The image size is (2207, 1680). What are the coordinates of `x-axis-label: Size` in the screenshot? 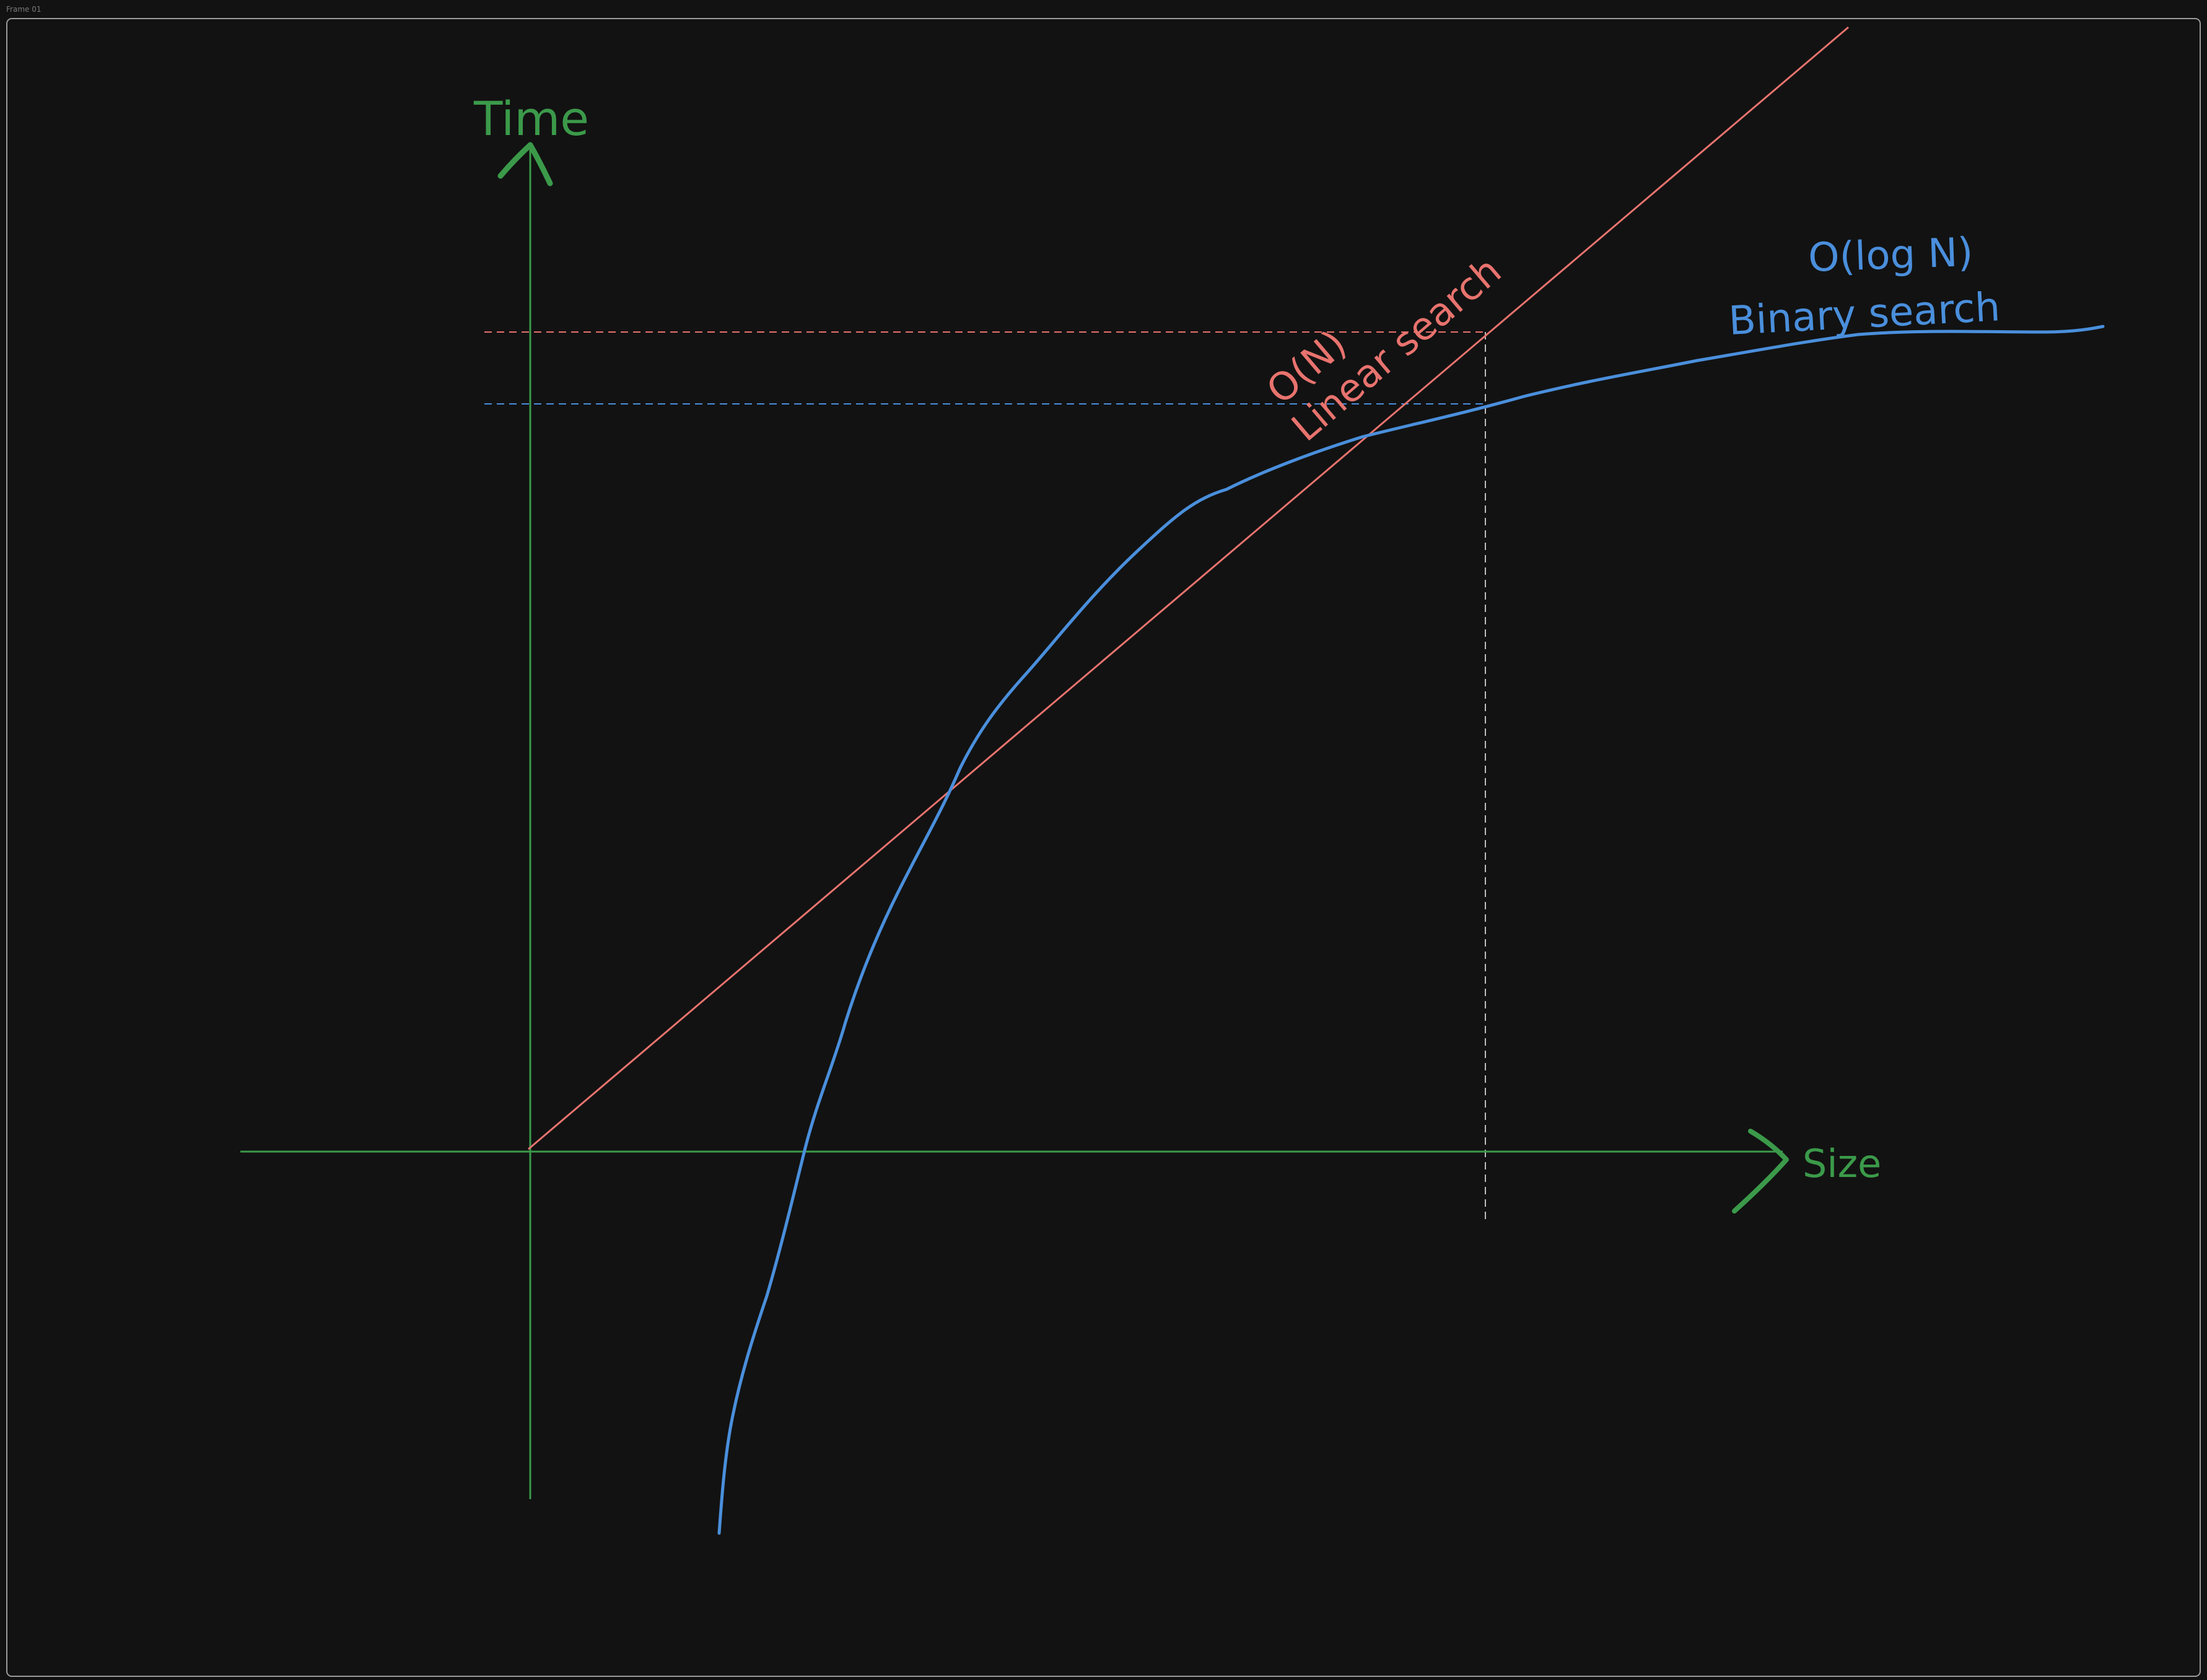 It's located at (1842, 1163).